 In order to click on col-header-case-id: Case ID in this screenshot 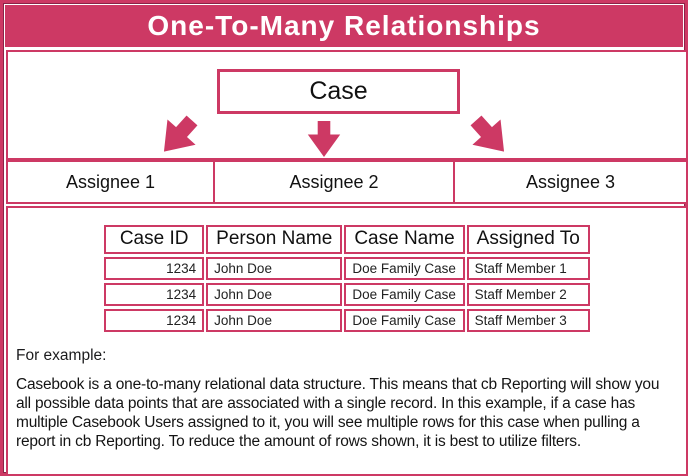, I will do `click(154, 239)`.